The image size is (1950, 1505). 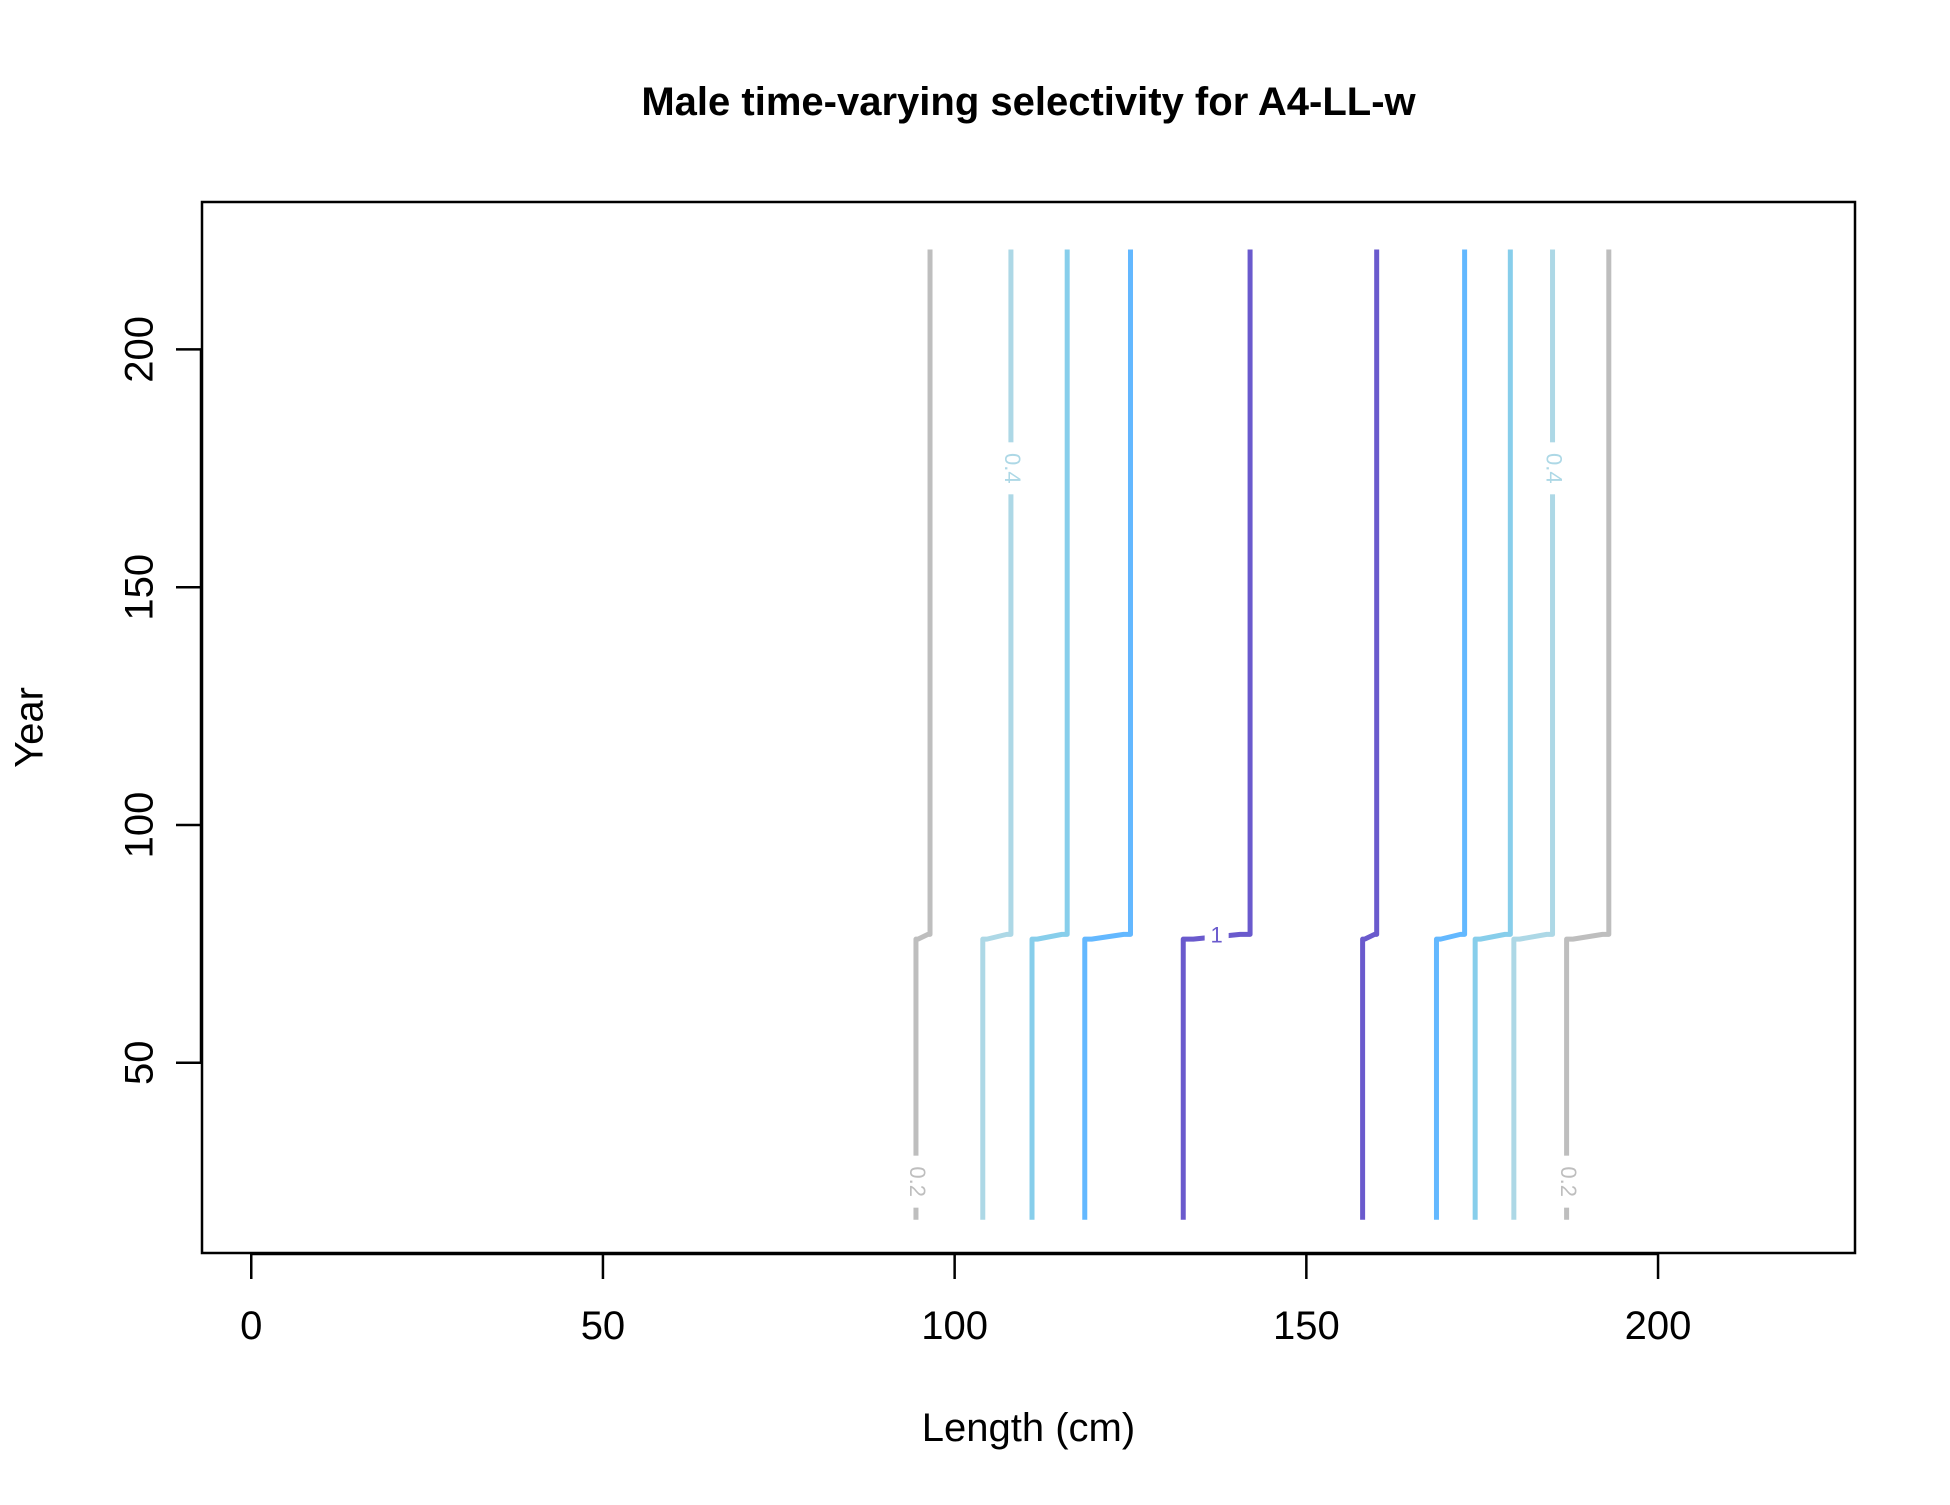 What do you see at coordinates (140, 1063) in the screenshot?
I see `y-tick-label: 50` at bounding box center [140, 1063].